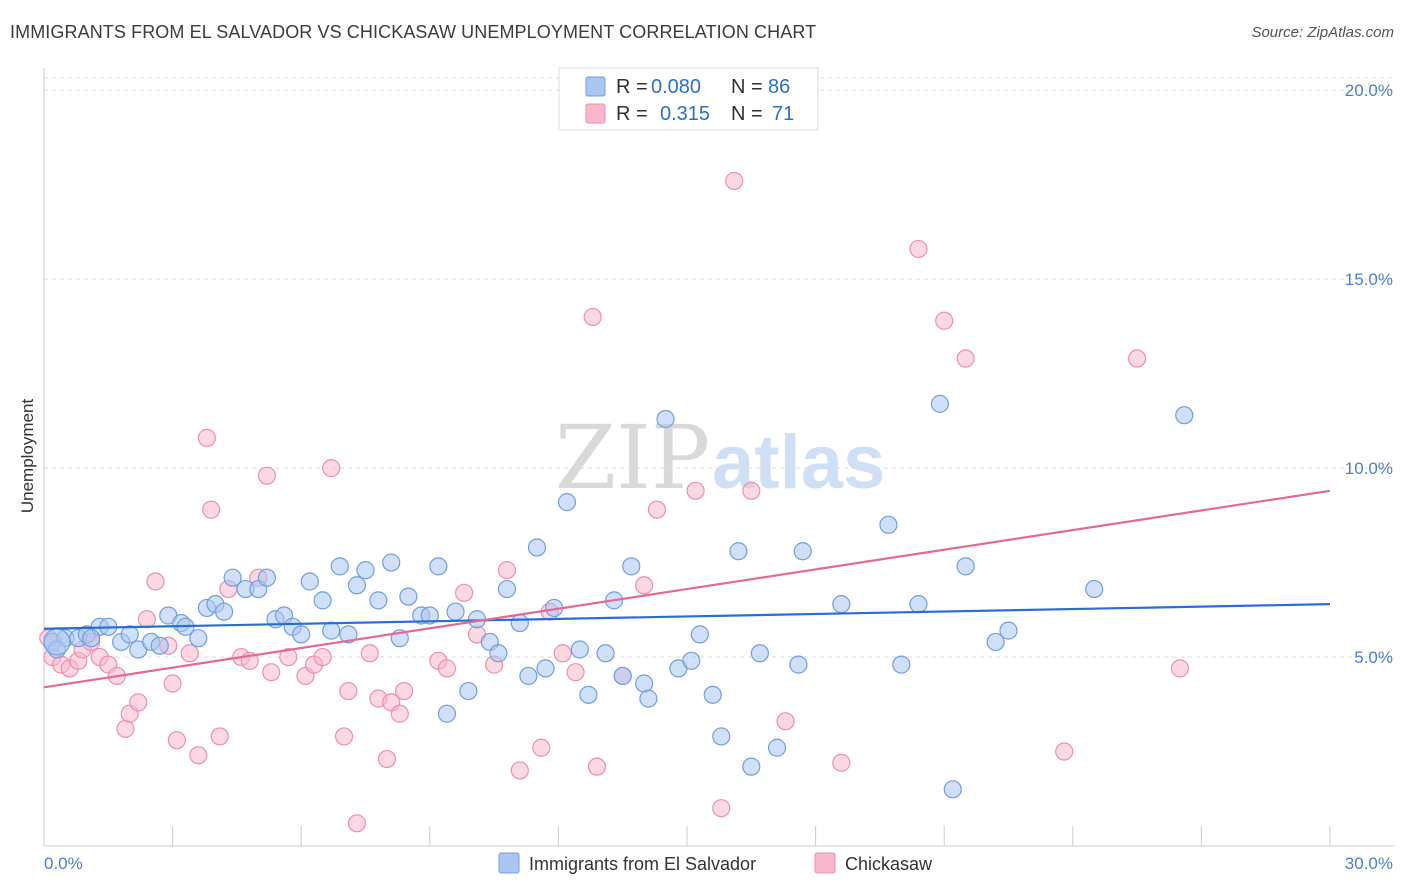 Image resolution: width=1406 pixels, height=892 pixels. What do you see at coordinates (509, 863) in the screenshot?
I see `bottom-legend-swatch-blue` at bounding box center [509, 863].